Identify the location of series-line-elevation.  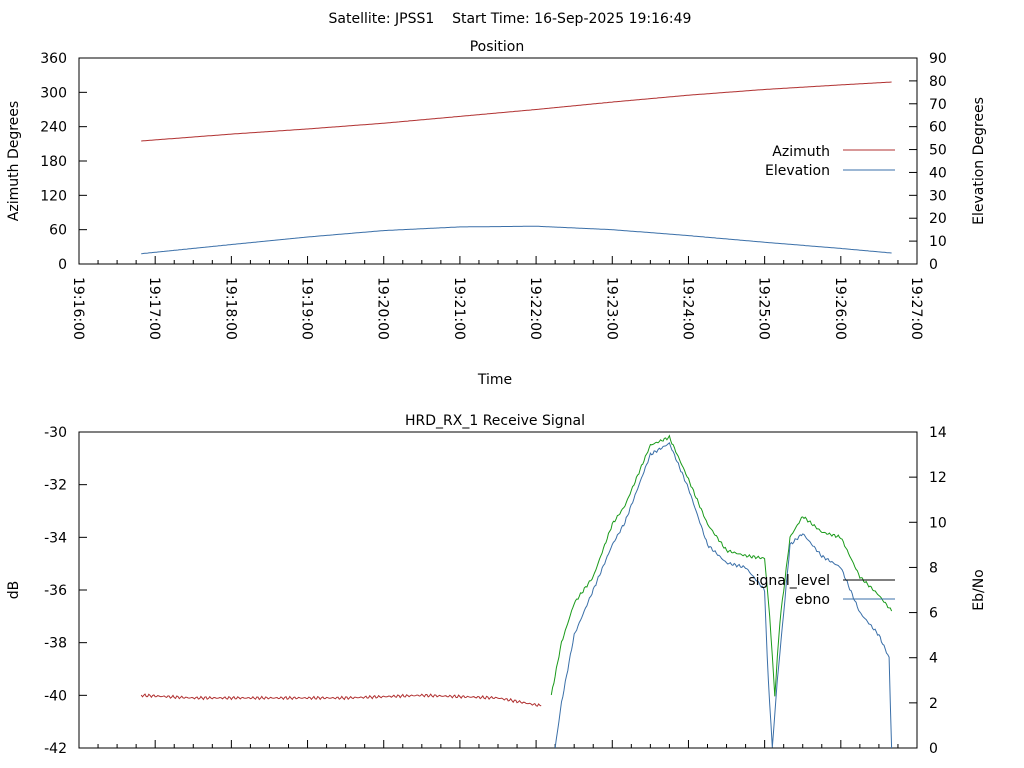
(516, 240).